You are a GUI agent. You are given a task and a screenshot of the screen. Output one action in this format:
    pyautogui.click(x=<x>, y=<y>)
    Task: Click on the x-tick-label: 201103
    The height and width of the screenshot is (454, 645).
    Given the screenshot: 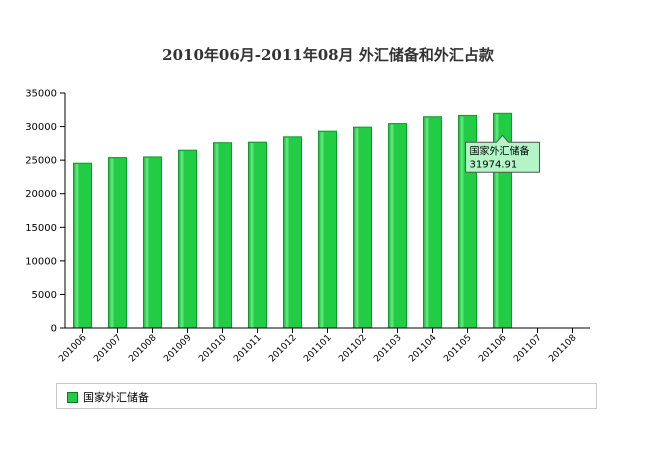 What is the action you would take?
    pyautogui.click(x=387, y=348)
    